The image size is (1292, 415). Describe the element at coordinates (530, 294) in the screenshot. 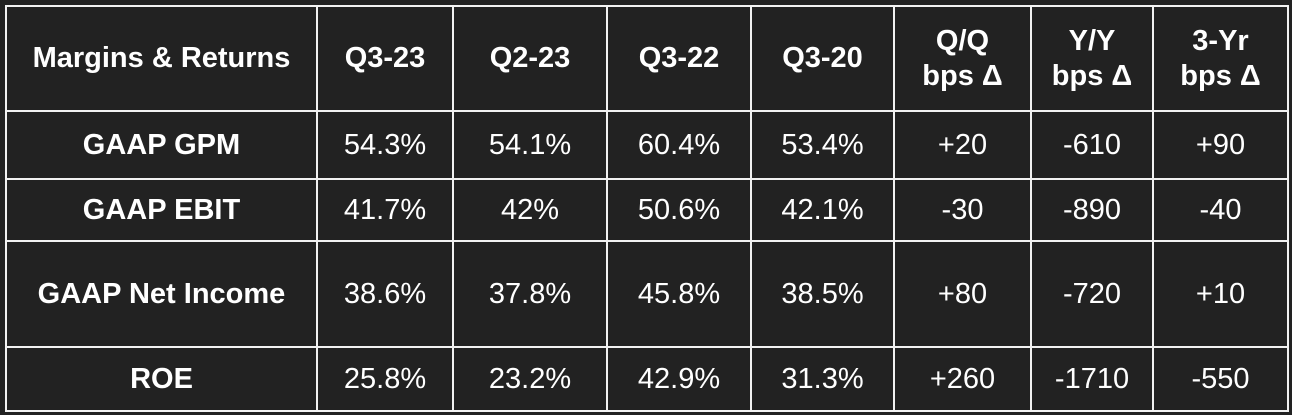

I see `table-cell: 37.8%` at that location.